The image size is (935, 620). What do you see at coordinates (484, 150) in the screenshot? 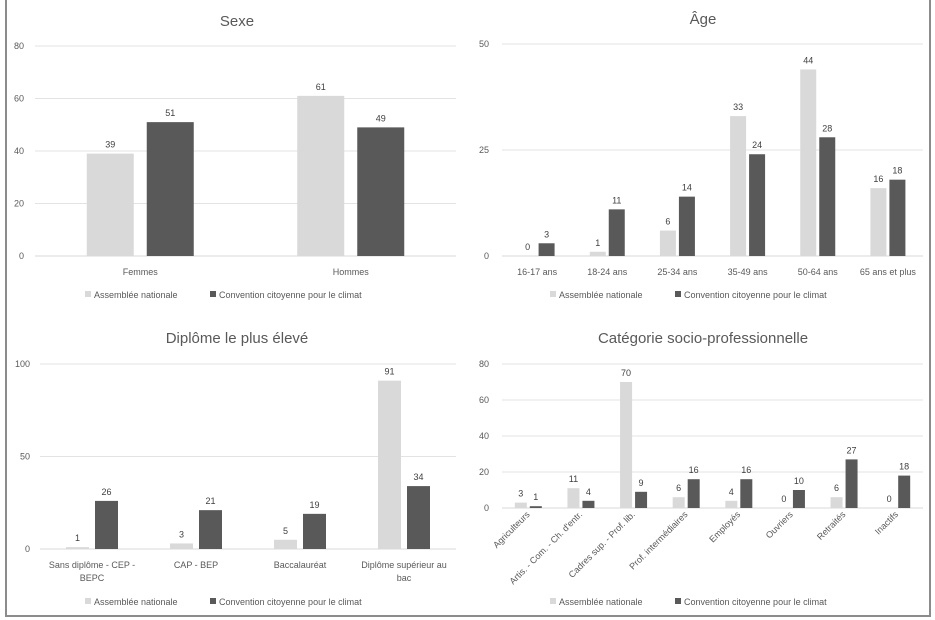
I see `y-tick-label: 25` at bounding box center [484, 150].